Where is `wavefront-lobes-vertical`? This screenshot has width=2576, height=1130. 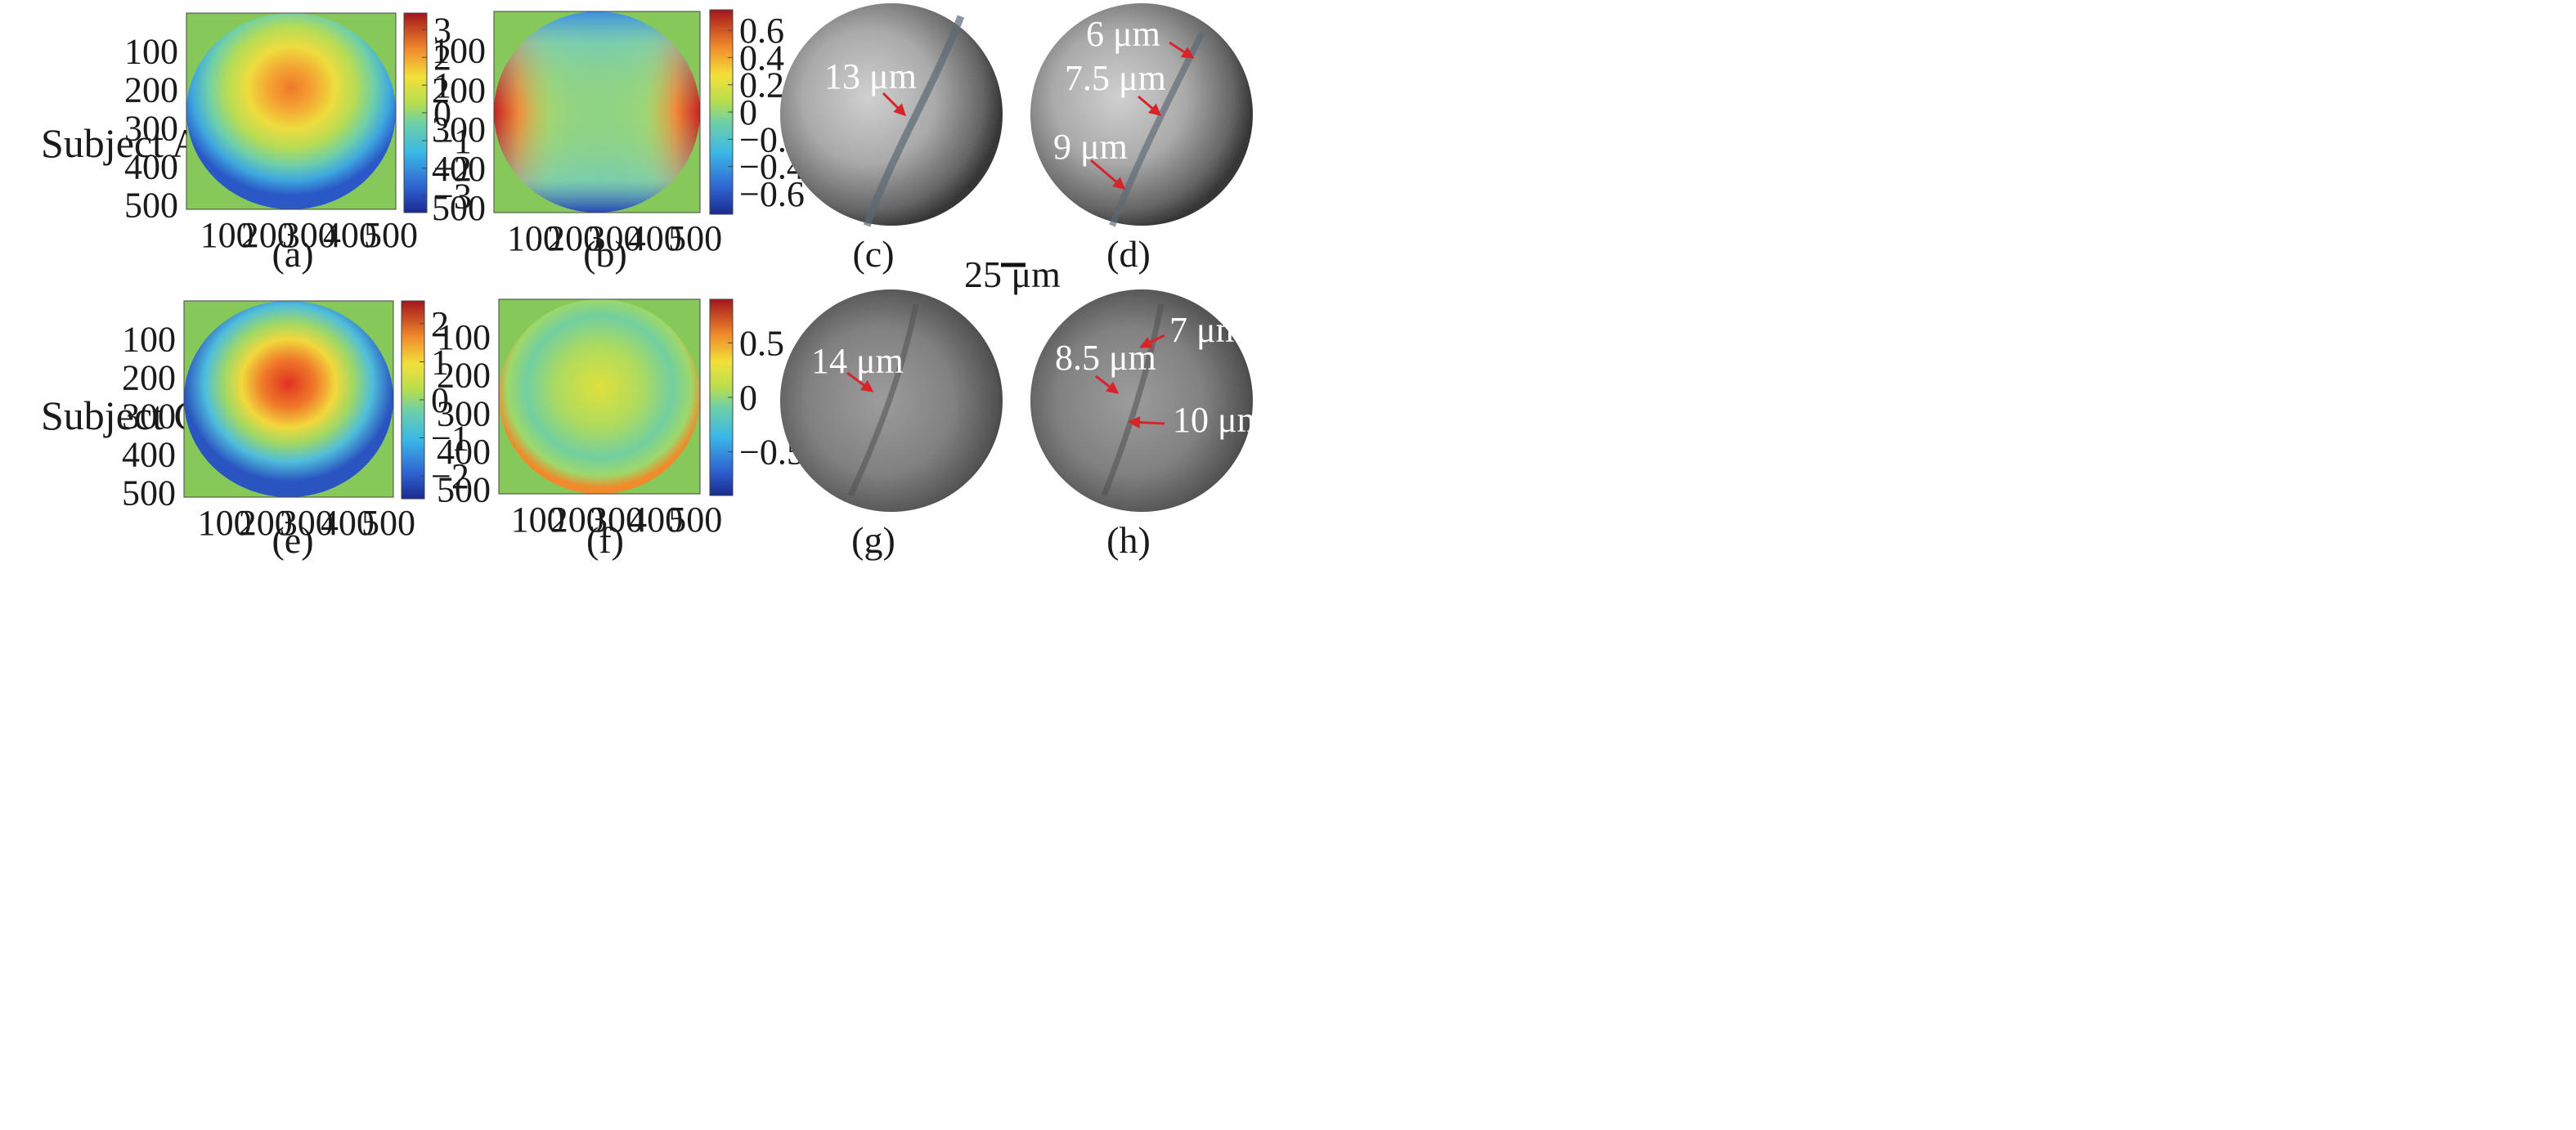 wavefront-lobes-vertical is located at coordinates (597, 112).